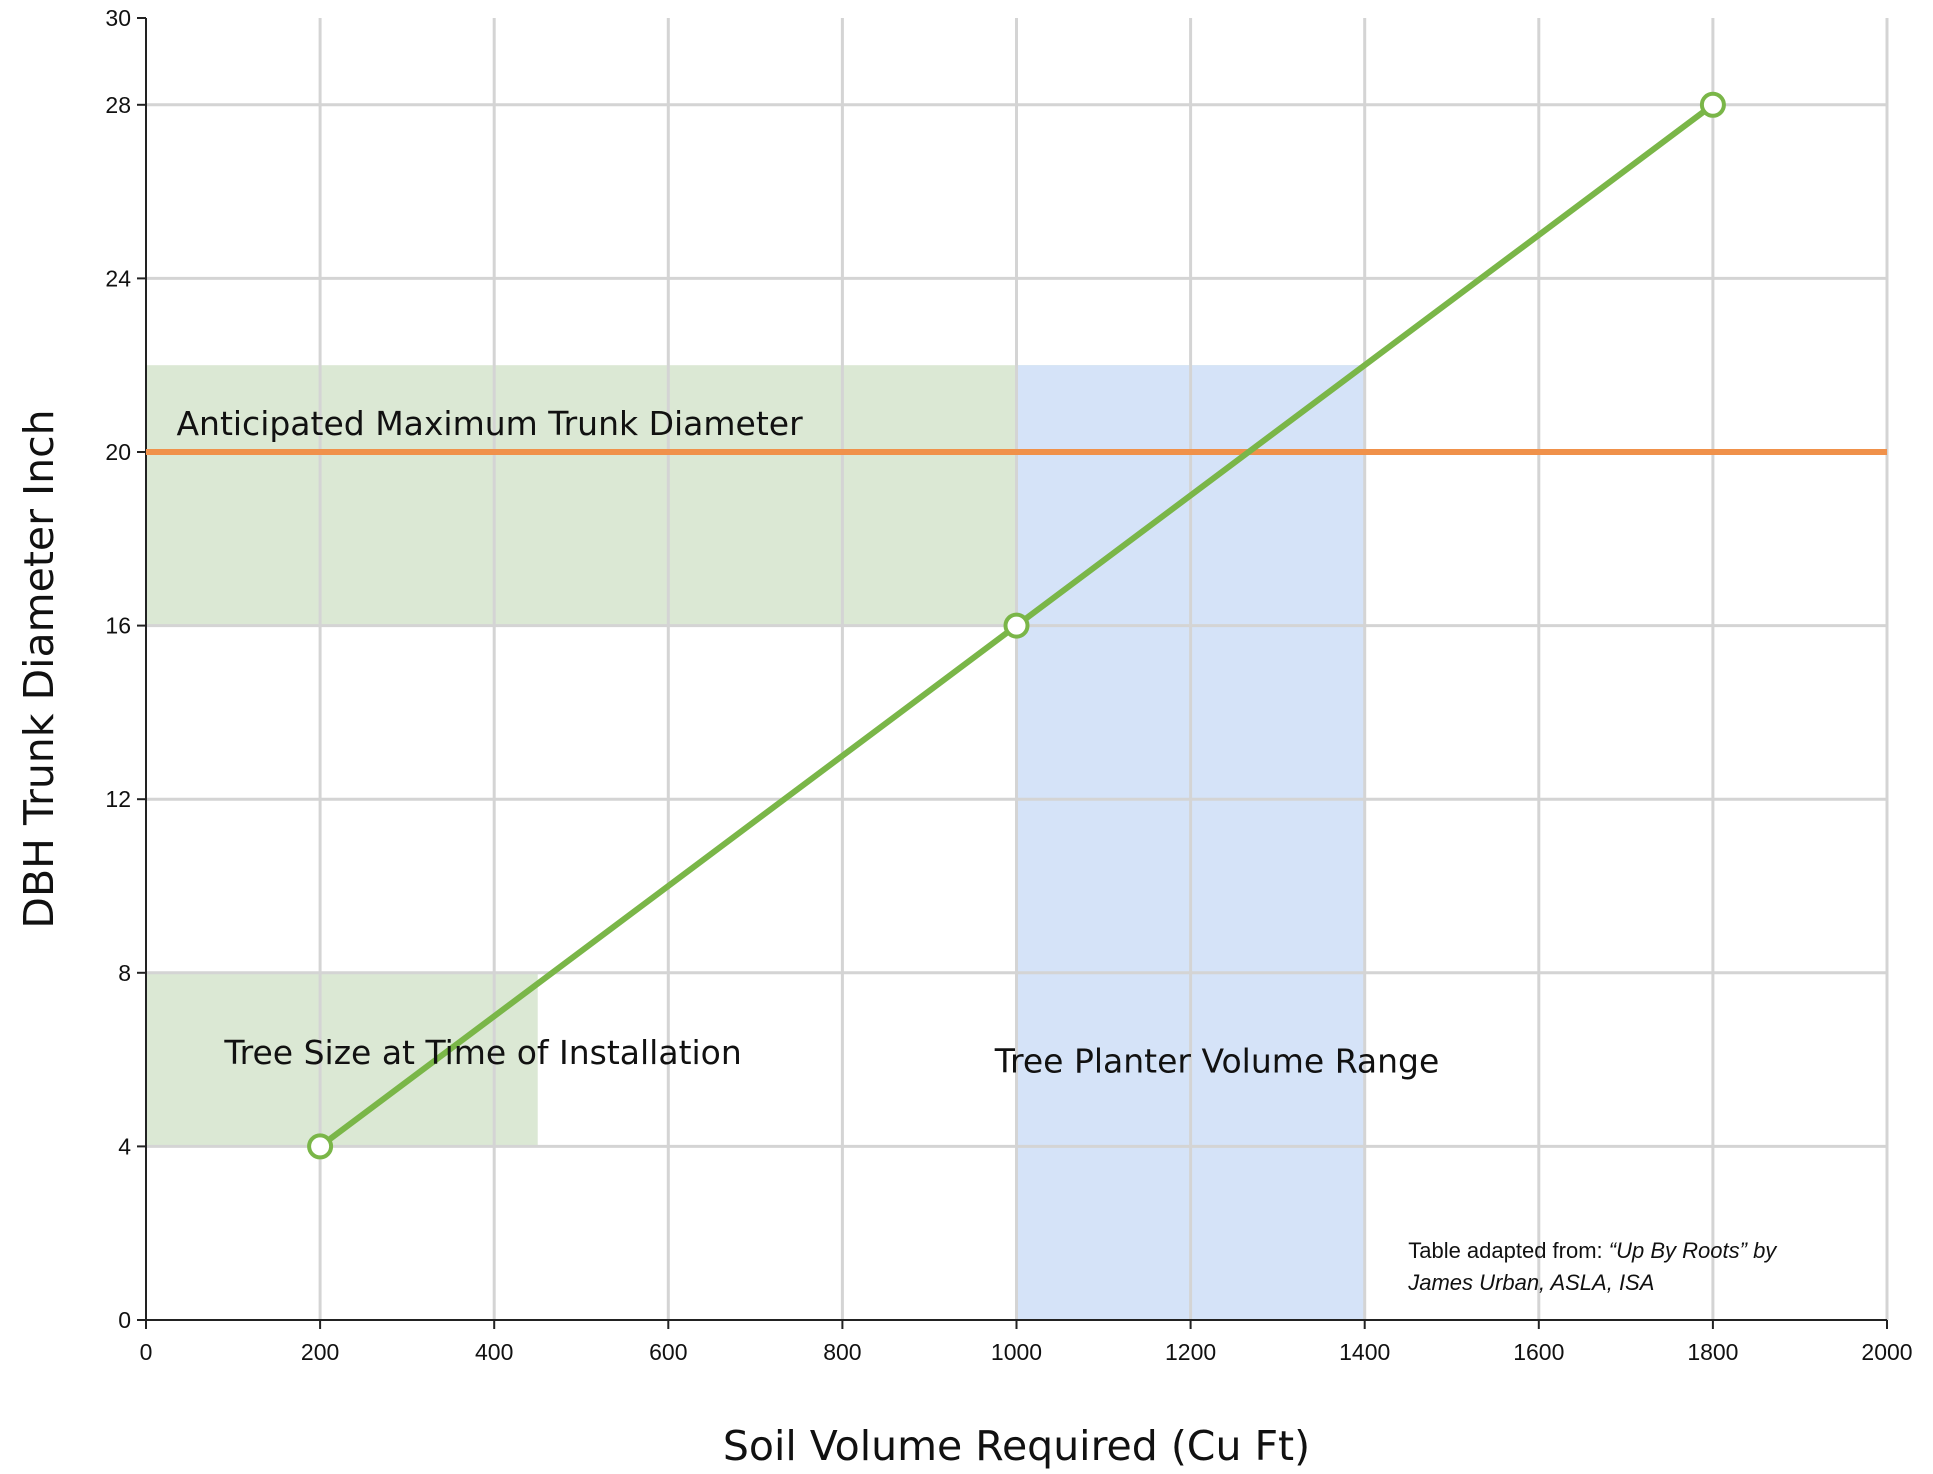 The image size is (1933, 1474). Describe the element at coordinates (1762, 1250) in the screenshot. I see `source-note-suffix: by` at that location.